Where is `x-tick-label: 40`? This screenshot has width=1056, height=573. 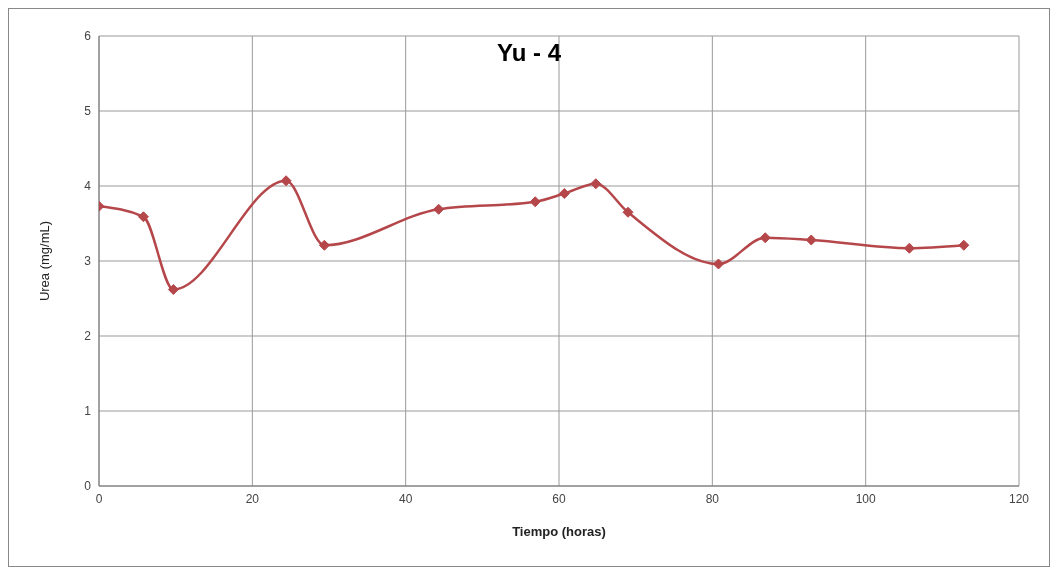 x-tick-label: 40 is located at coordinates (405, 498).